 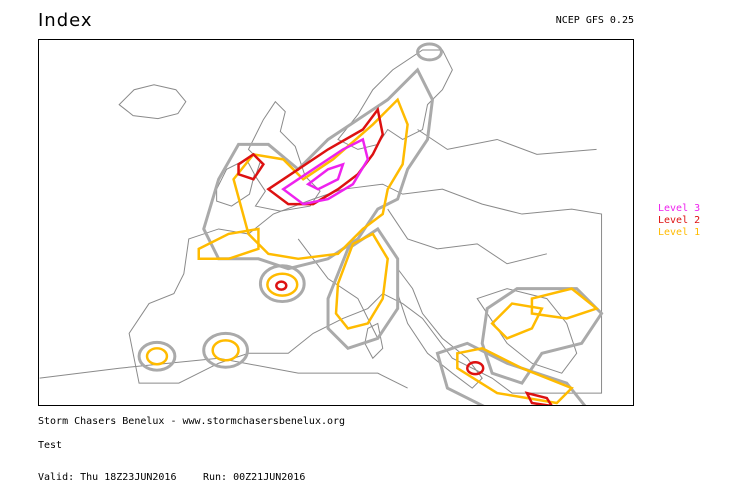 I want to click on level1-france-west, so click(x=228, y=244).